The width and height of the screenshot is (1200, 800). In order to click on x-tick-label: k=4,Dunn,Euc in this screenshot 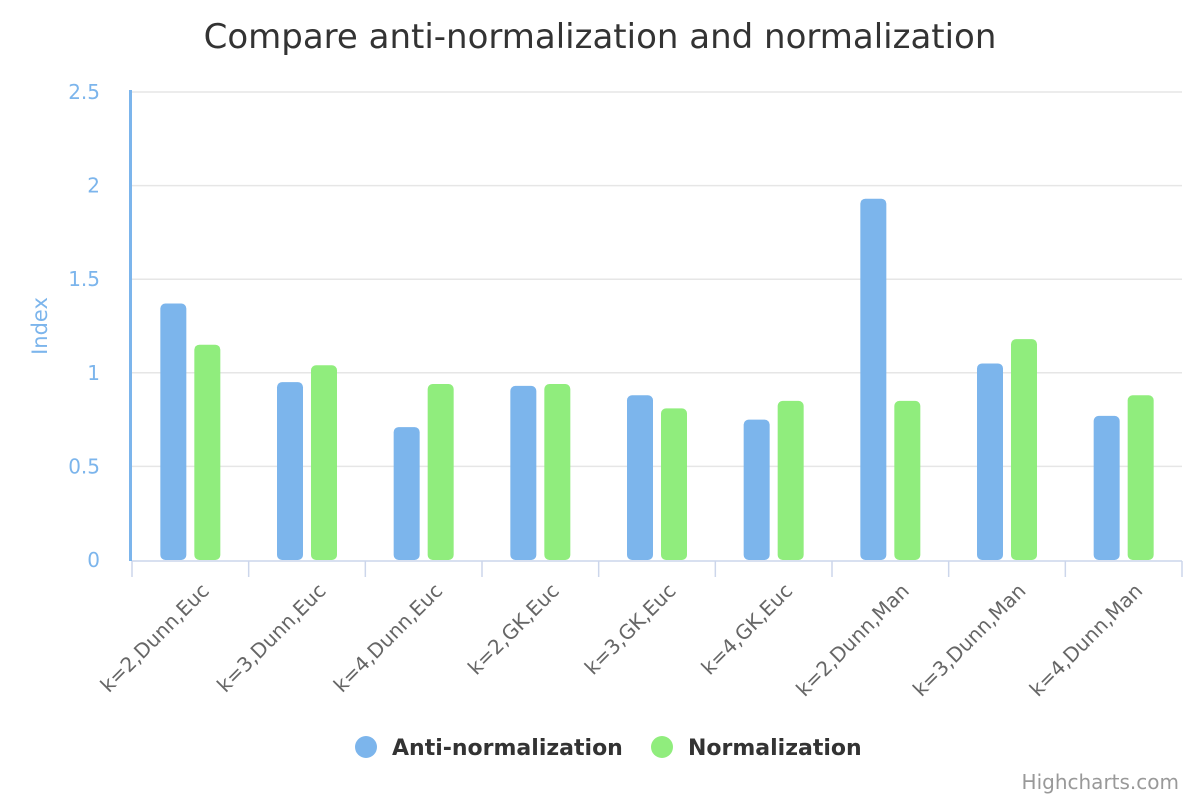, I will do `click(388, 638)`.